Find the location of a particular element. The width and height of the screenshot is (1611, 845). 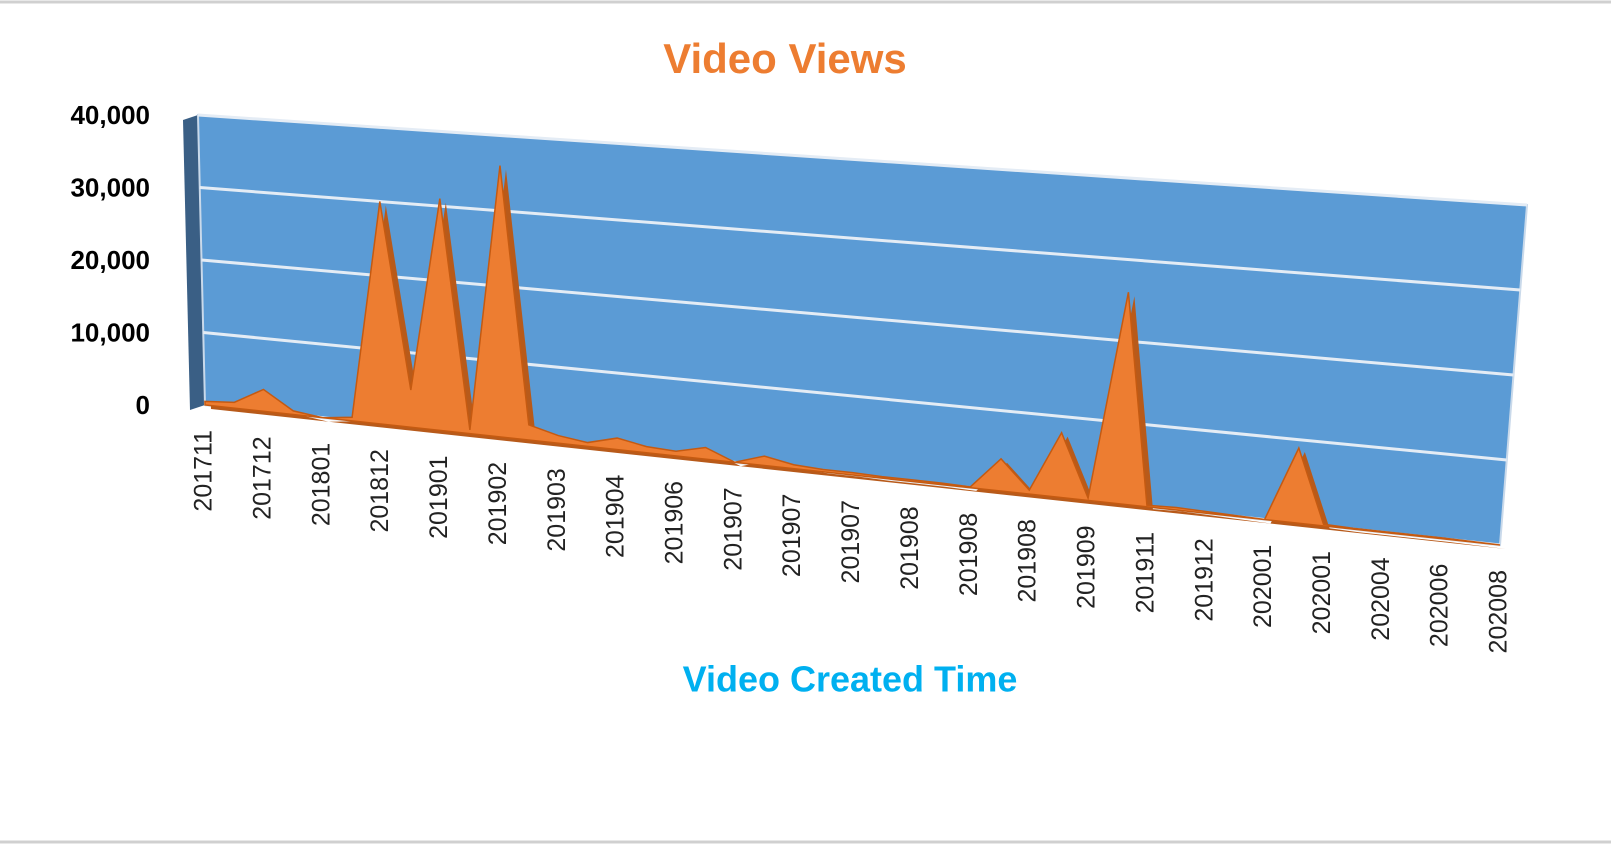

chart-title: Video Views is located at coordinates (785, 58).